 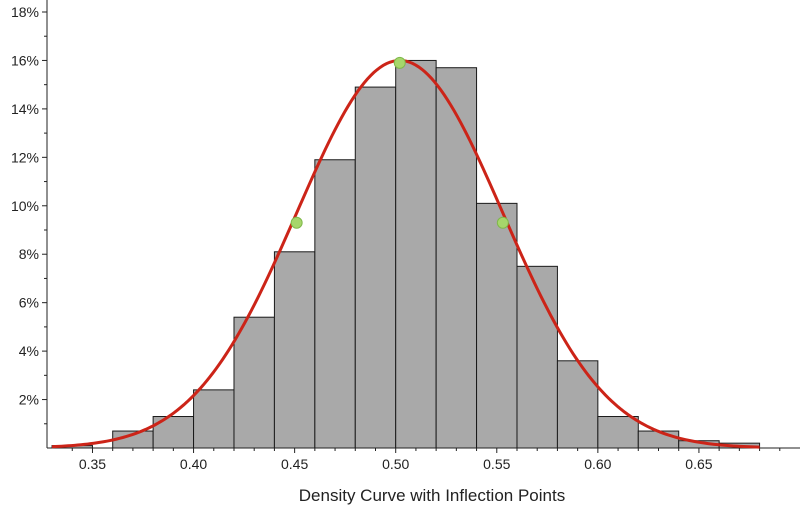 I want to click on x-tick-label-0: 0.35, so click(x=92, y=464).